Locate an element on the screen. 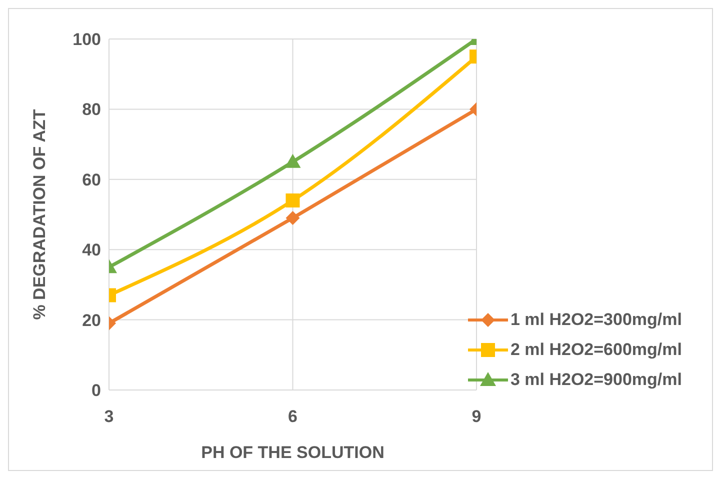  legend-label: 2 ml H2O2=600mg/ml is located at coordinates (596, 350).